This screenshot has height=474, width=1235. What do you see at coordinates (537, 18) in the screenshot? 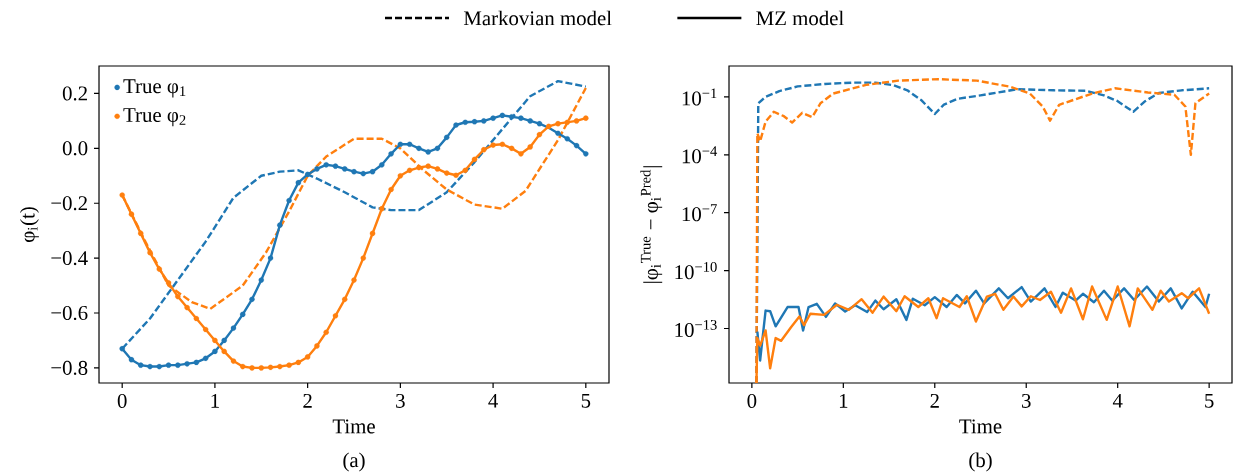
I see `text: Markovian model` at bounding box center [537, 18].